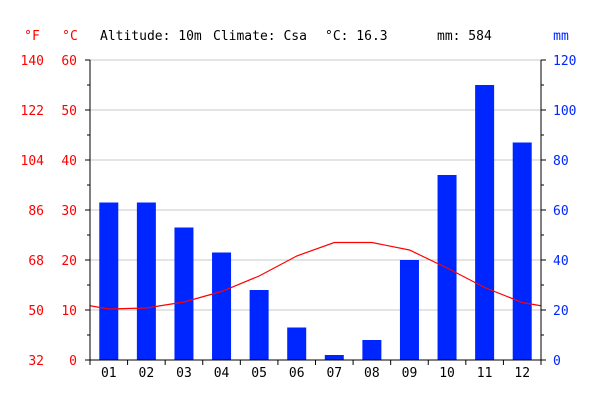 This screenshot has height=400, width=600. I want to click on celsius-tick-label-0: 0, so click(73, 361).